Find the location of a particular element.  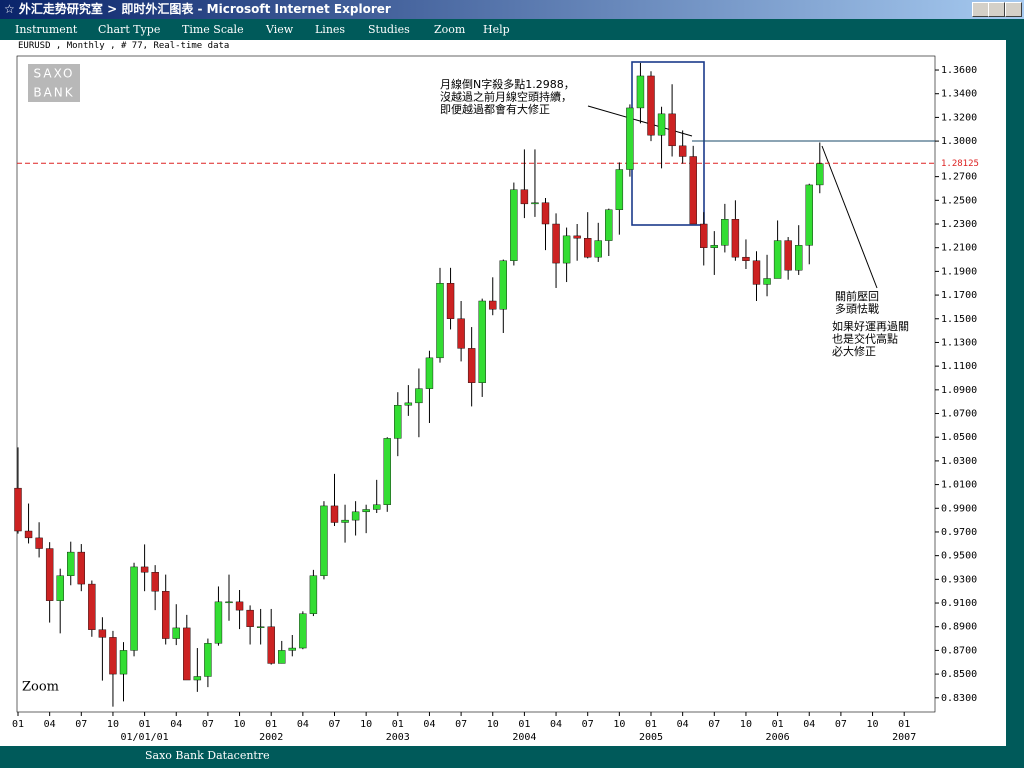

menu-item: Chart Type is located at coordinates (129, 29).